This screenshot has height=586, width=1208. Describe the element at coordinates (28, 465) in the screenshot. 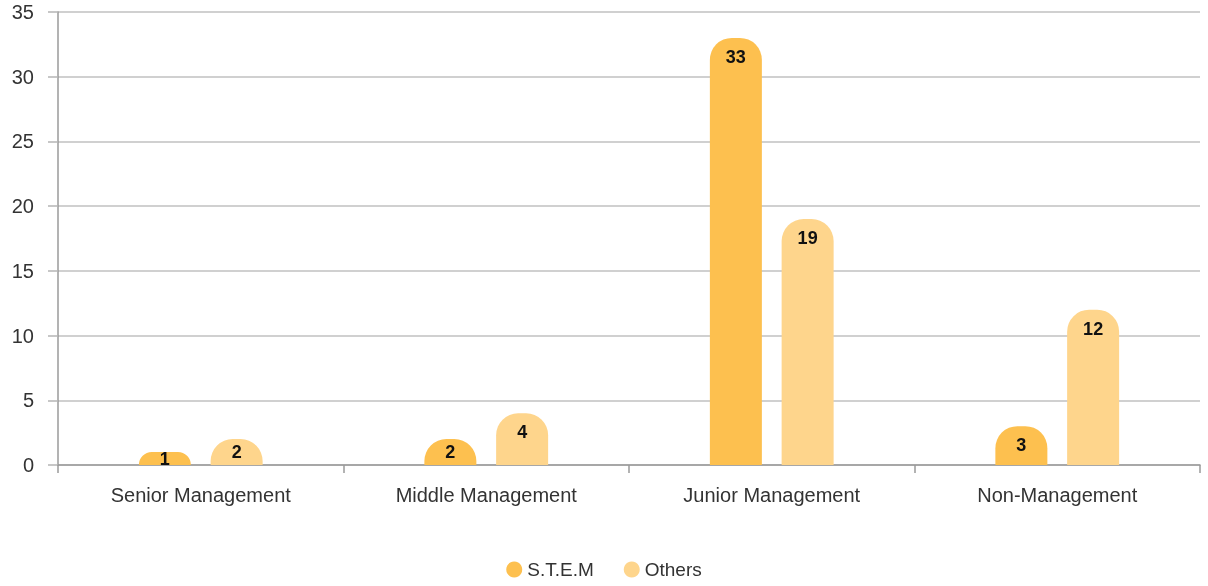

I see `y-tick-label: 0` at that location.